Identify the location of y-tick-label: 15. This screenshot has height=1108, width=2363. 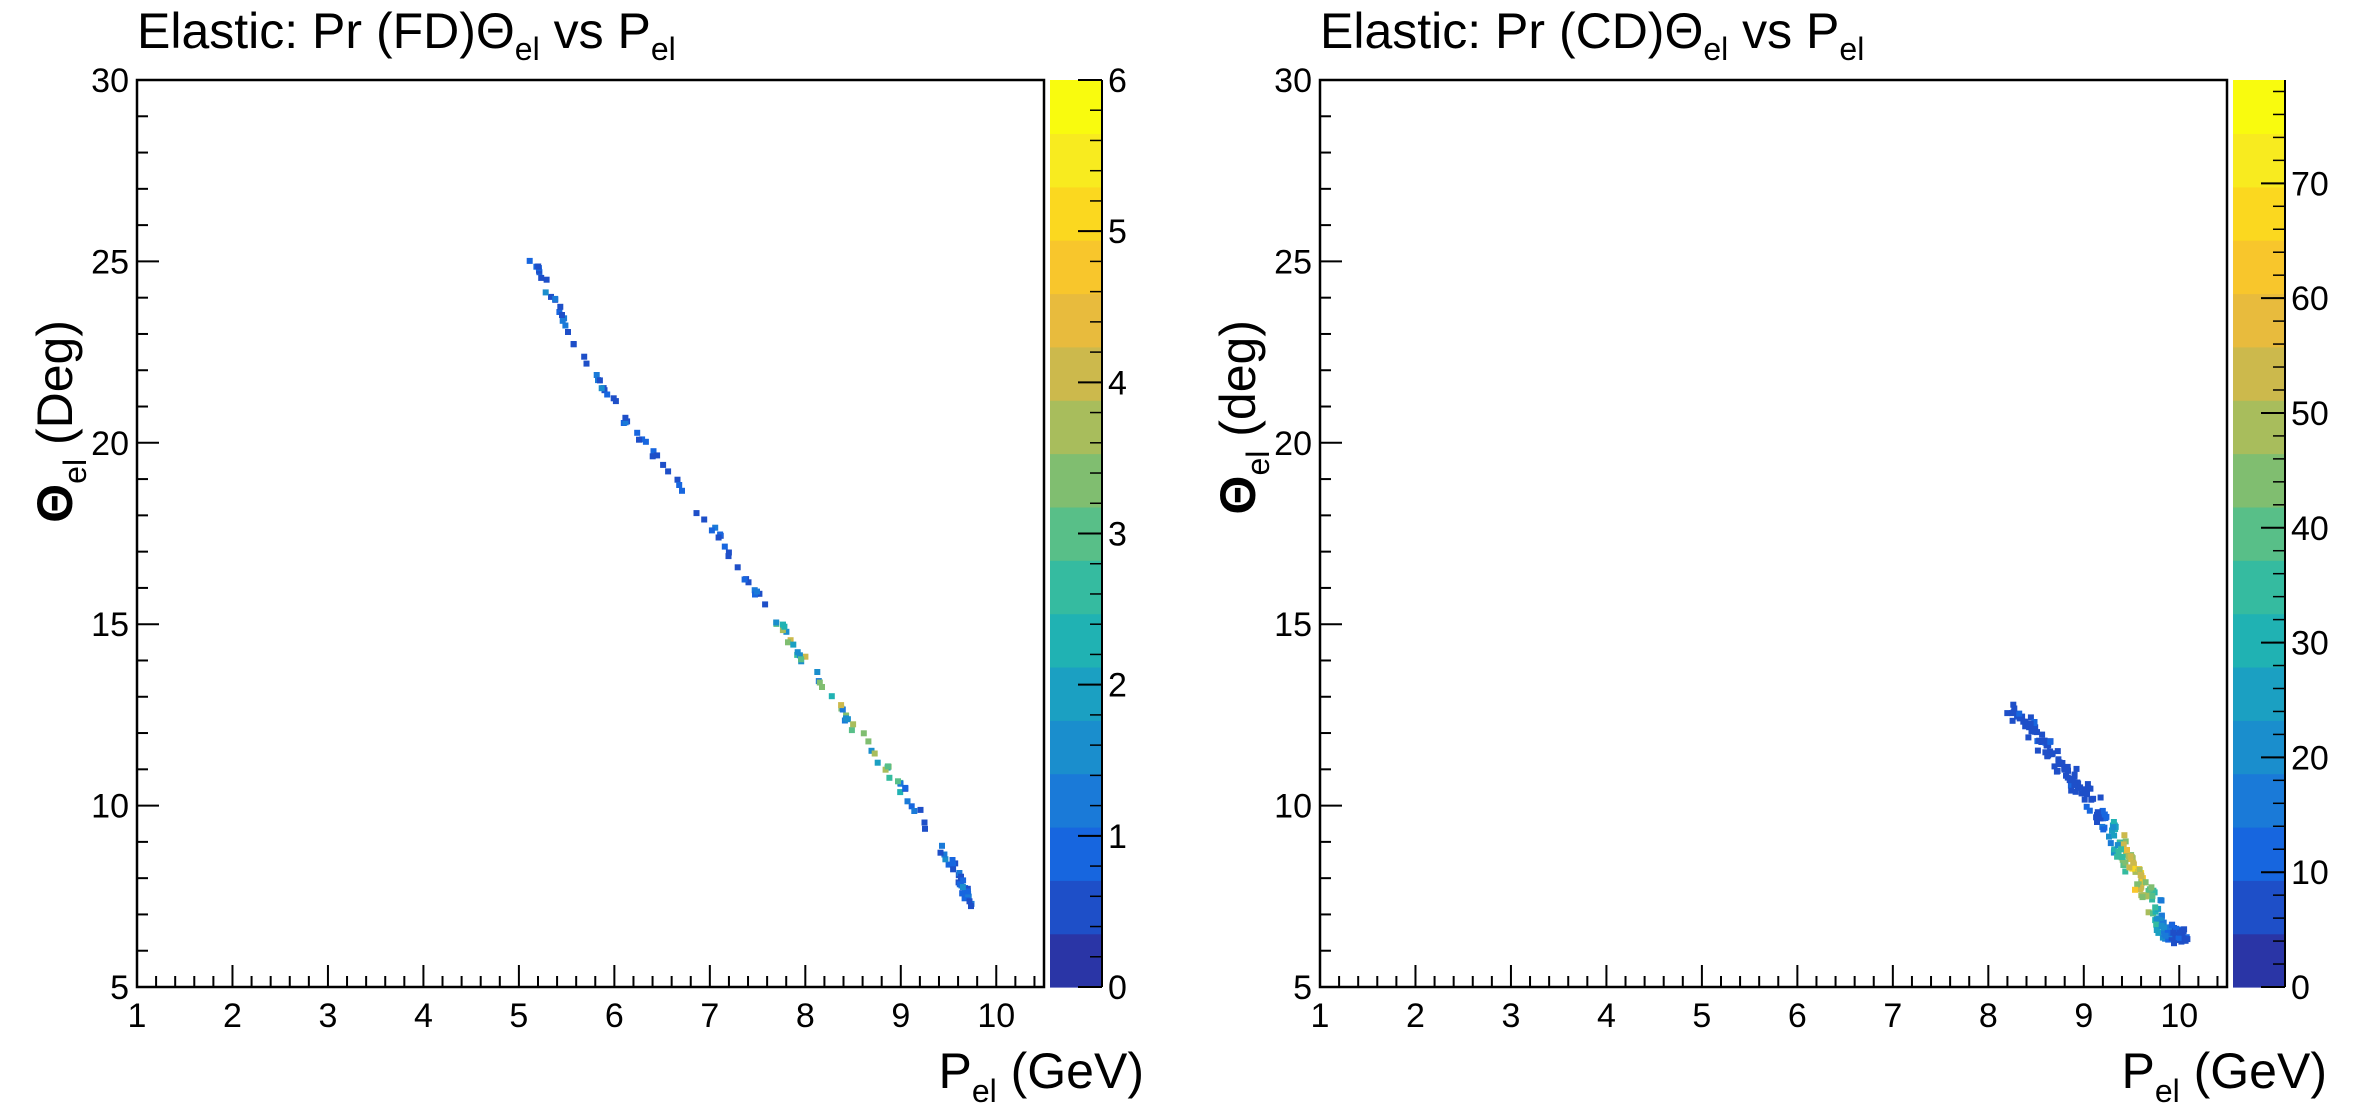
(110, 625).